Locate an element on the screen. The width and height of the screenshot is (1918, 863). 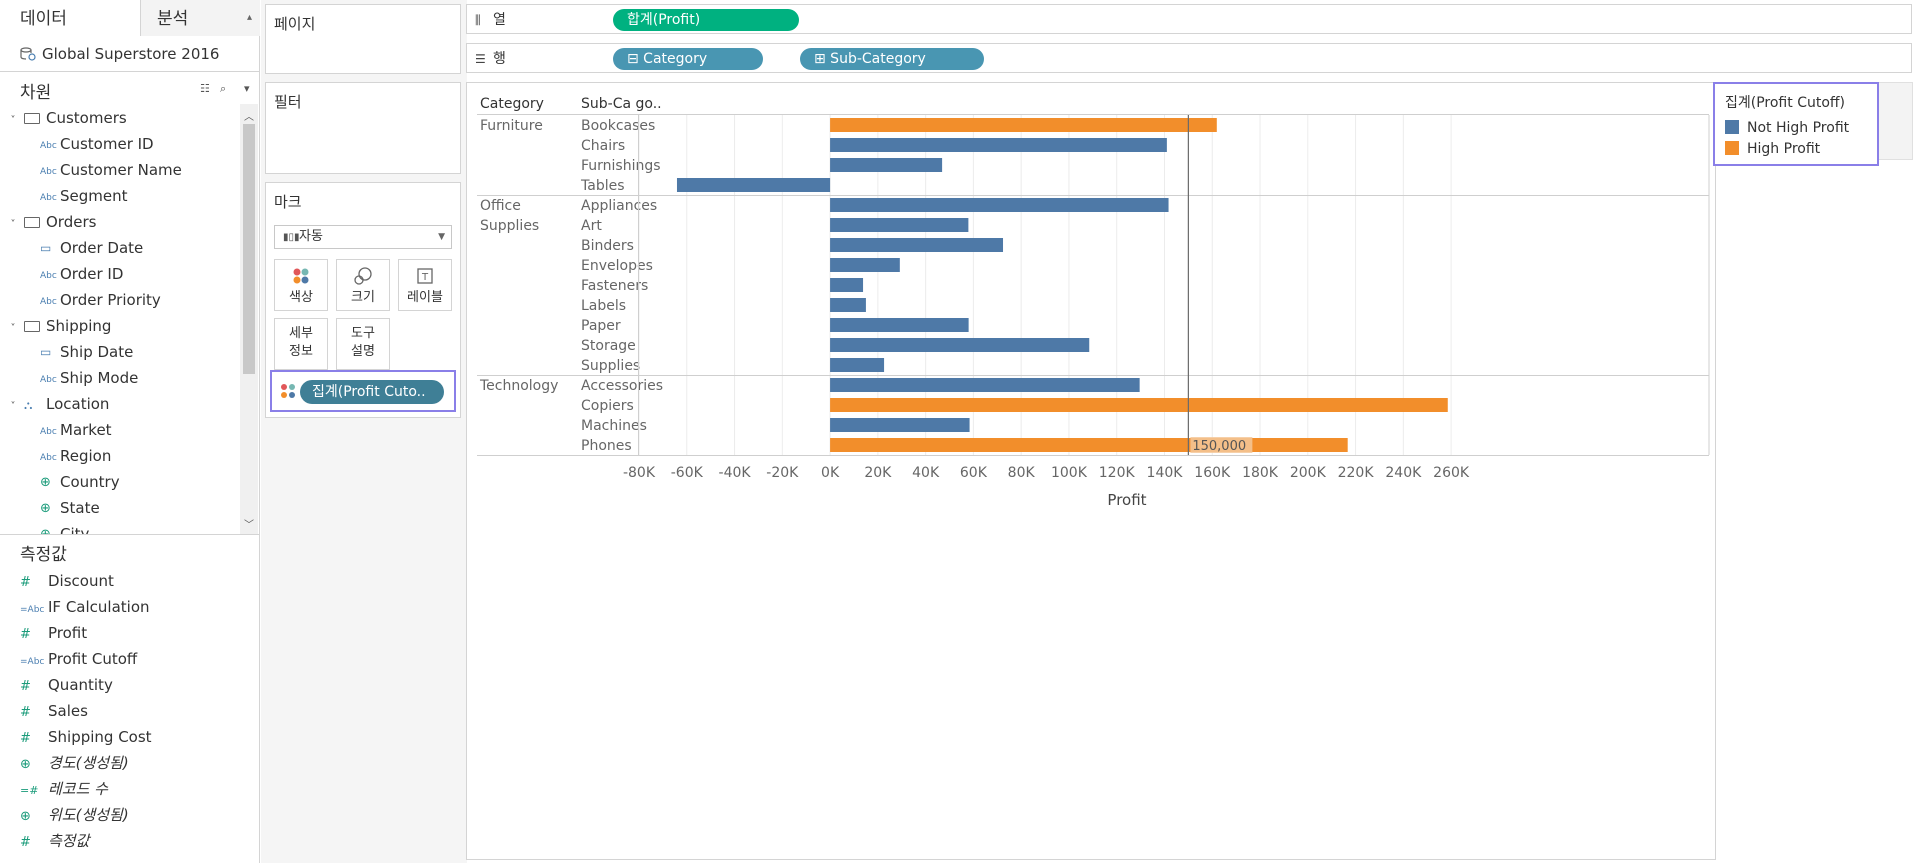
profit-cutoff-color-pill: 집계(Profit Cuto.. is located at coordinates (372, 392).